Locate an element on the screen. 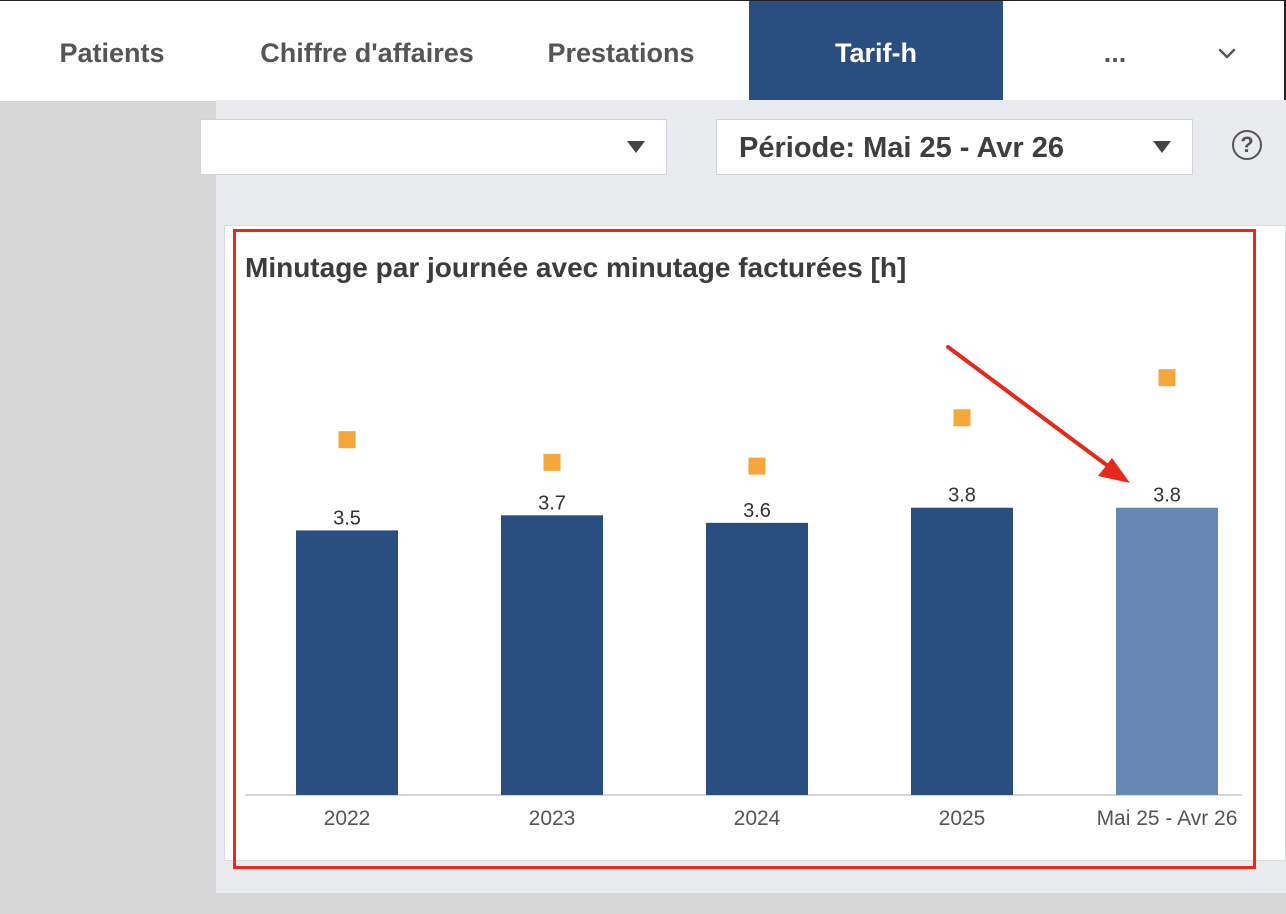 Image resolution: width=1286 pixels, height=914 pixels. period-dropdown-value: Période: Mai 25 - Avr 26 is located at coordinates (902, 148).